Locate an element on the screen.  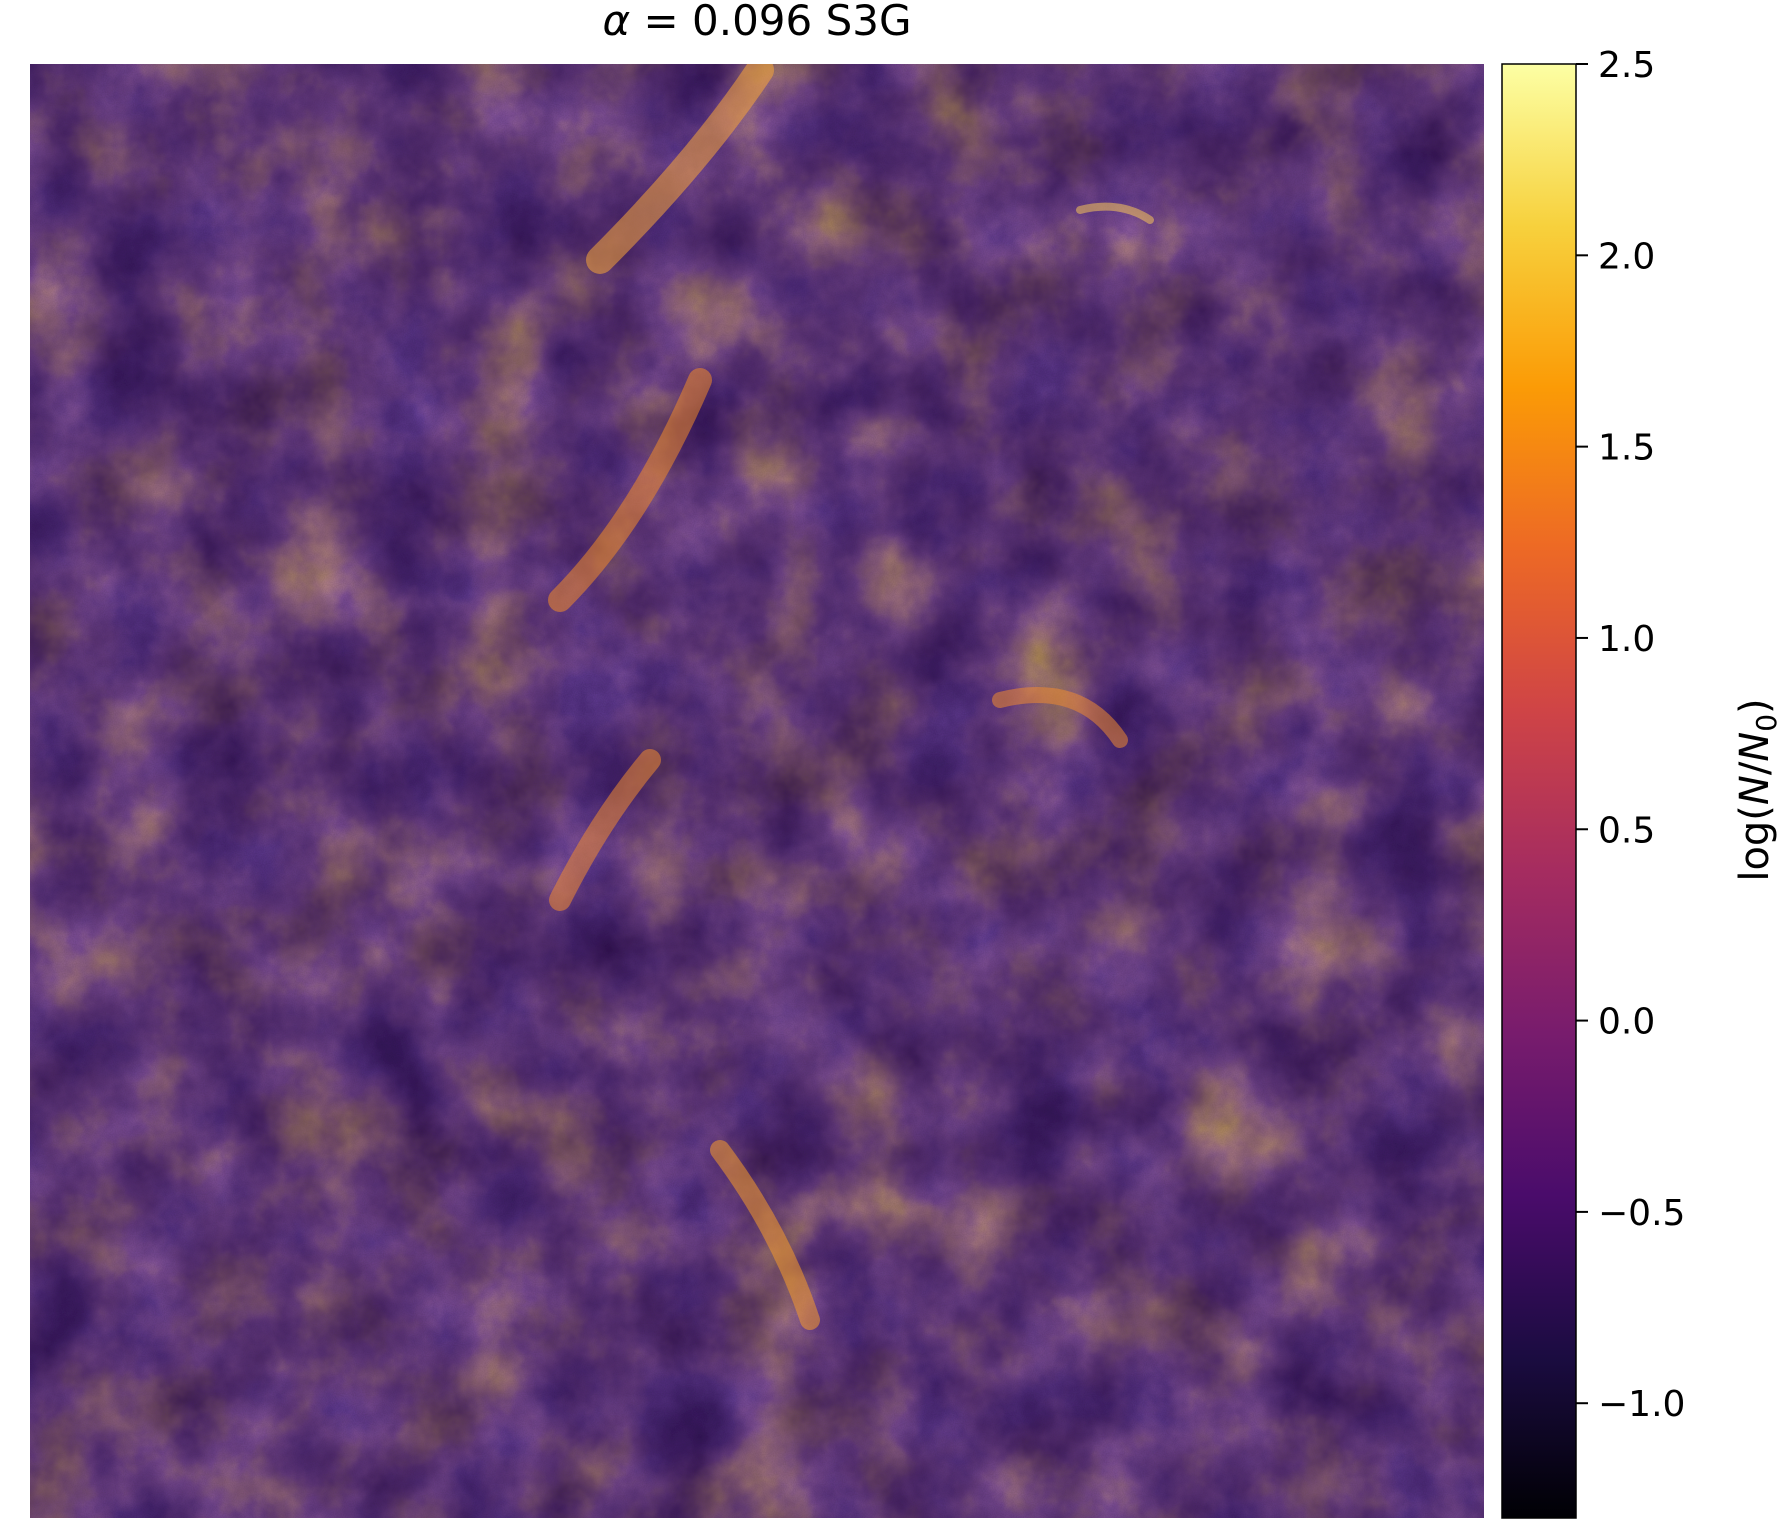
chart-title: α = 0.096 S3G is located at coordinates (756, 22).